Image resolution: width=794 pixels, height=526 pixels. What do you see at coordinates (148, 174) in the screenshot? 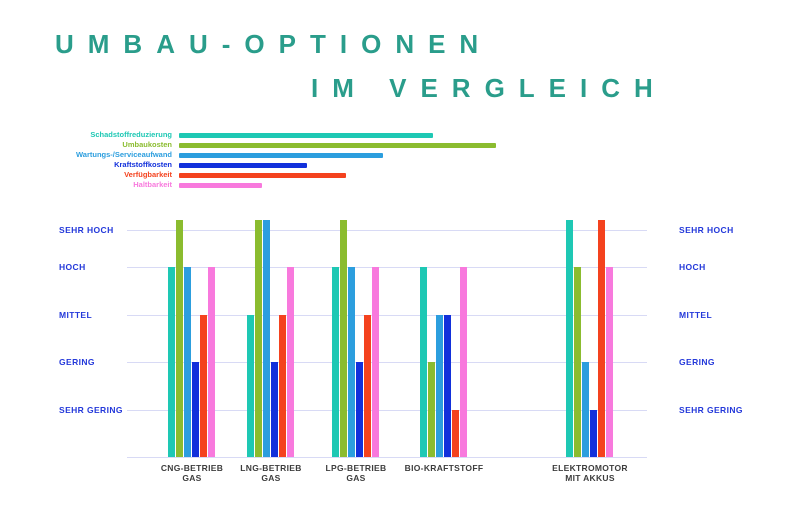
I see `legend-label: Verfügbarkeit` at bounding box center [148, 174].